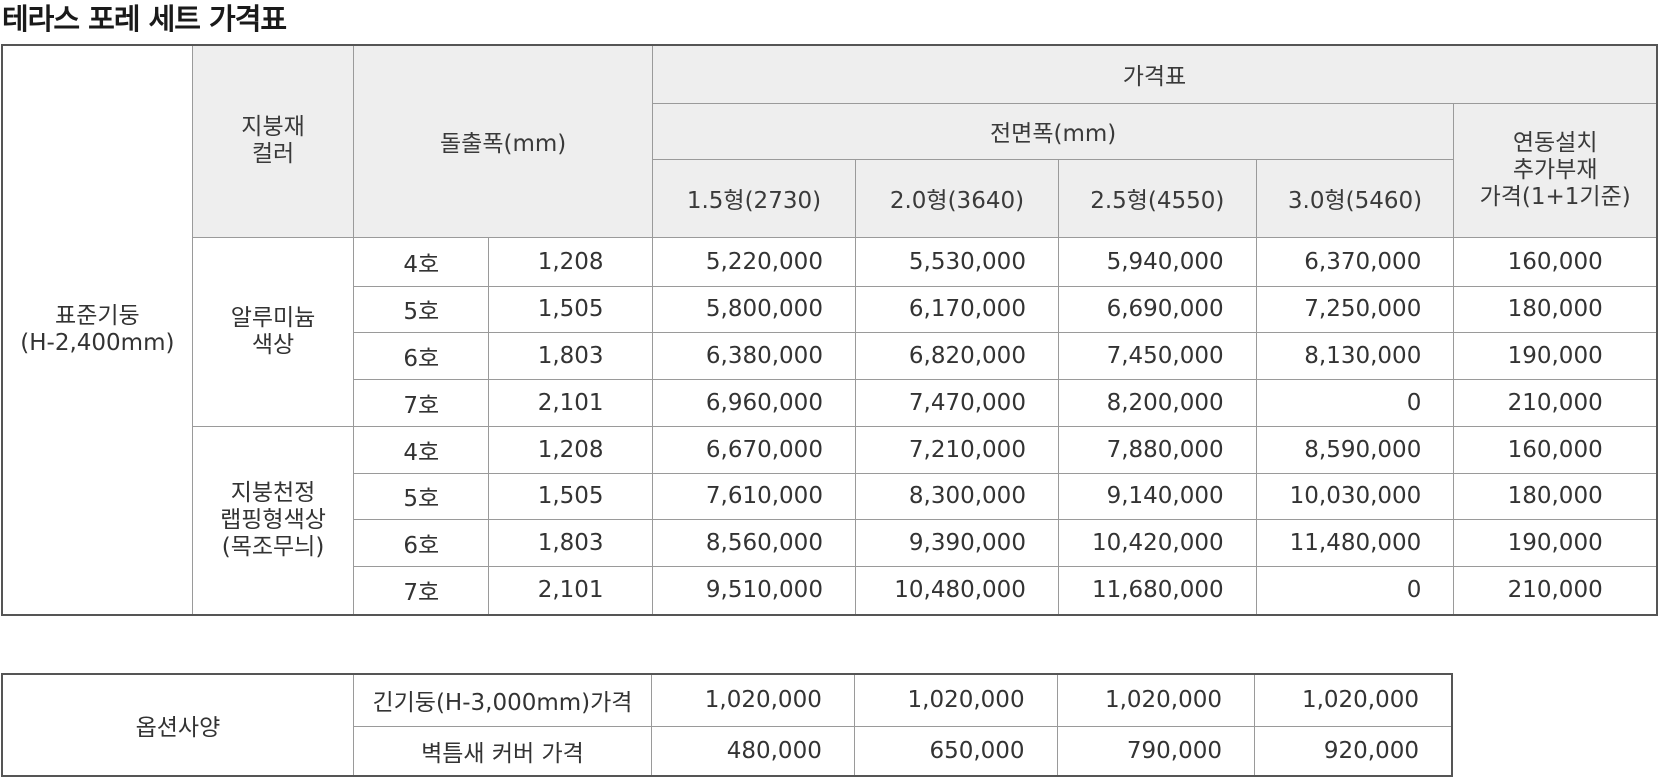 Image resolution: width=1660 pixels, height=784 pixels. What do you see at coordinates (753, 261) in the screenshot?
I see `price-cell: 5,220,000` at bounding box center [753, 261].